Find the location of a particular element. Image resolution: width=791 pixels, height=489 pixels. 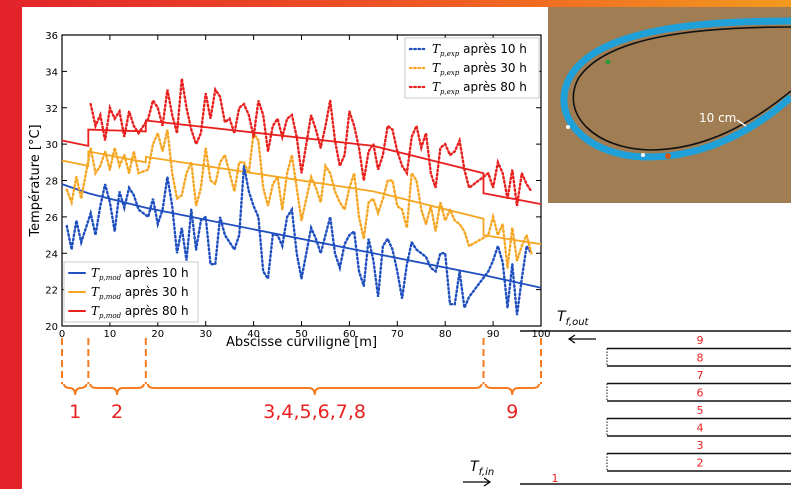

pipe-row-label: 2 is located at coordinates (700, 463).